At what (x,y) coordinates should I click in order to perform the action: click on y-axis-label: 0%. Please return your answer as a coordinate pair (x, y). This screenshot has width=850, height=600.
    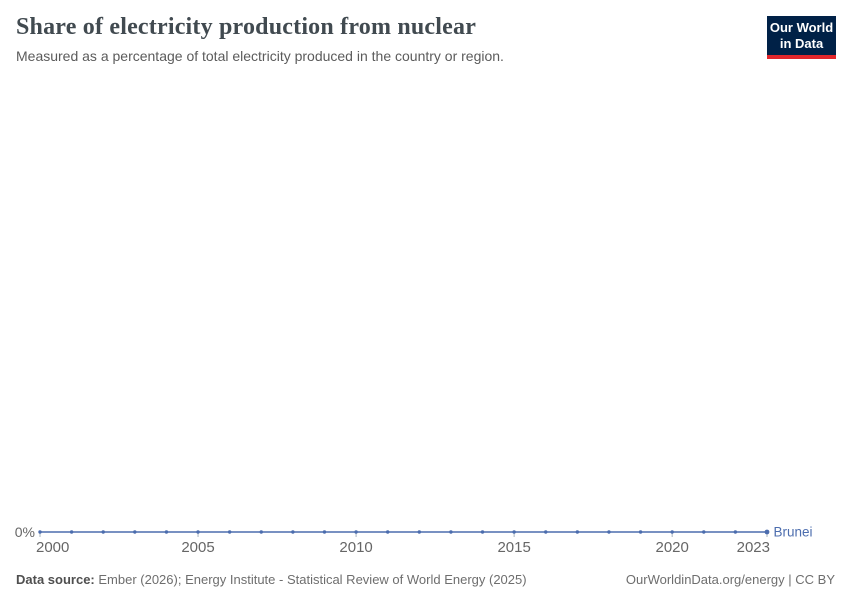
    Looking at the image, I should click on (25, 532).